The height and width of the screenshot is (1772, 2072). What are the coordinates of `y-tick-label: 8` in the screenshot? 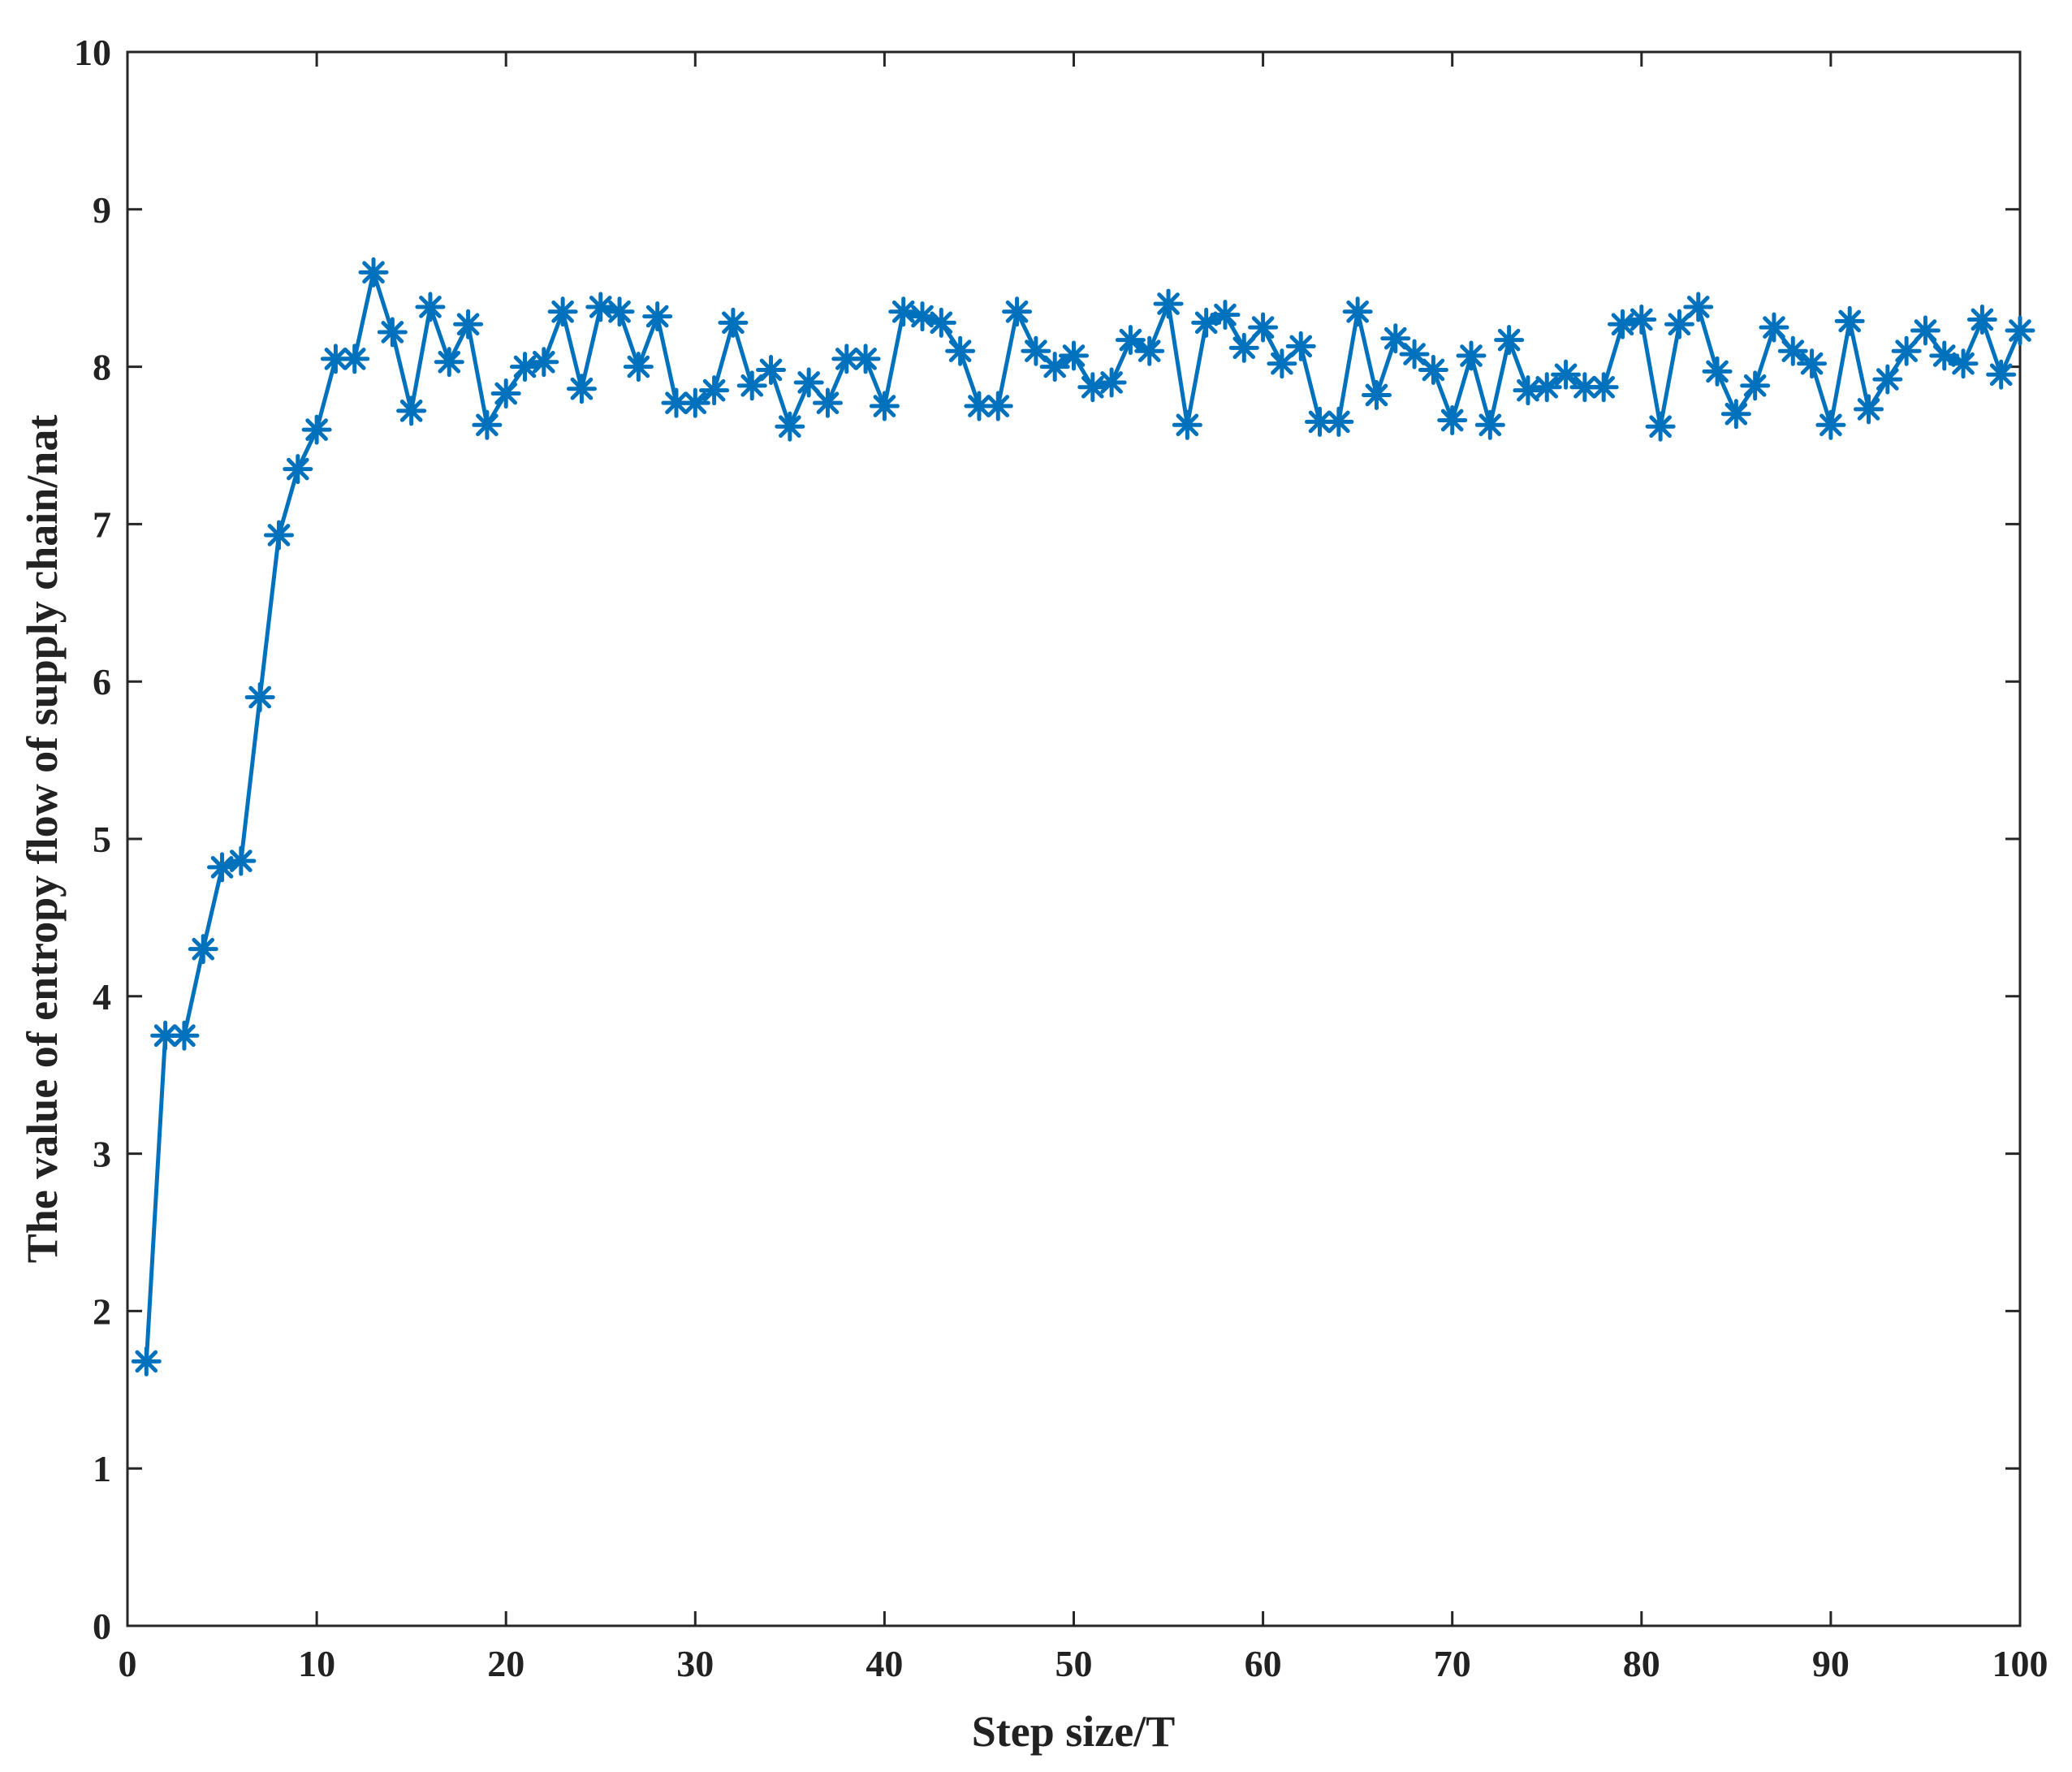 It's located at (102, 367).